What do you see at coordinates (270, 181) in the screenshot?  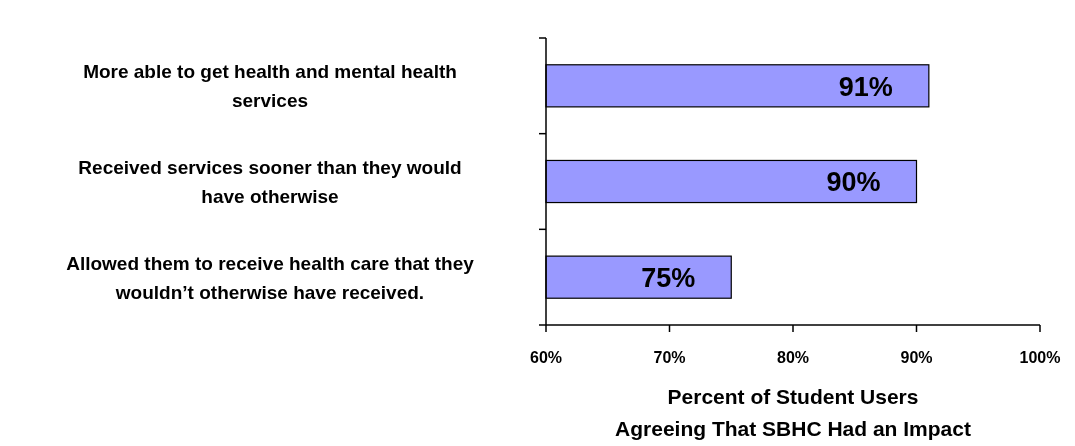 I see `y-tick-label: Received services sooner than they would have otherwise` at bounding box center [270, 181].